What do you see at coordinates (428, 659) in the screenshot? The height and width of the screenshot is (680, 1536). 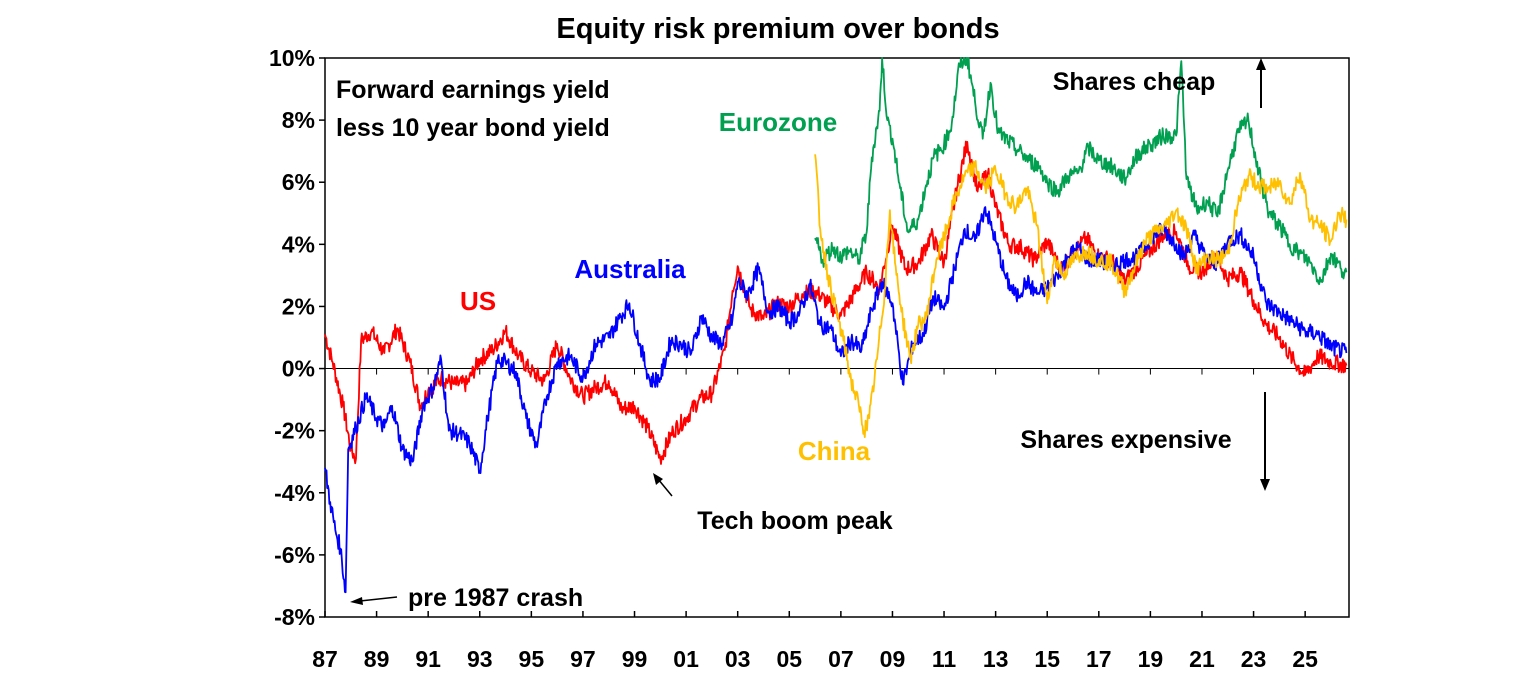 I see `x-tick-label: 91` at bounding box center [428, 659].